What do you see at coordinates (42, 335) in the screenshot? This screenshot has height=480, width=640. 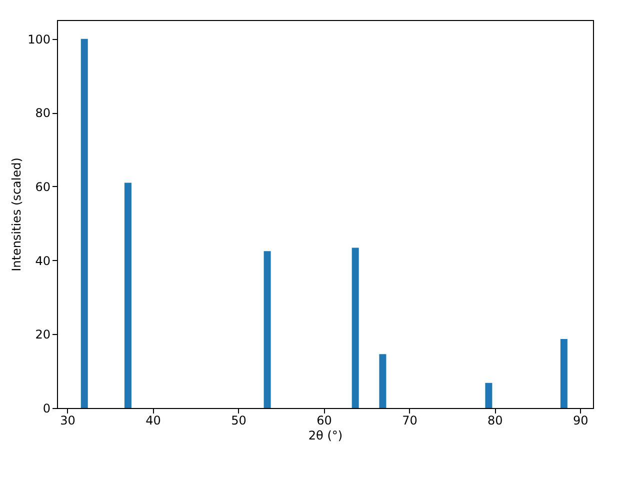 I see `y-tick-label: 20` at bounding box center [42, 335].